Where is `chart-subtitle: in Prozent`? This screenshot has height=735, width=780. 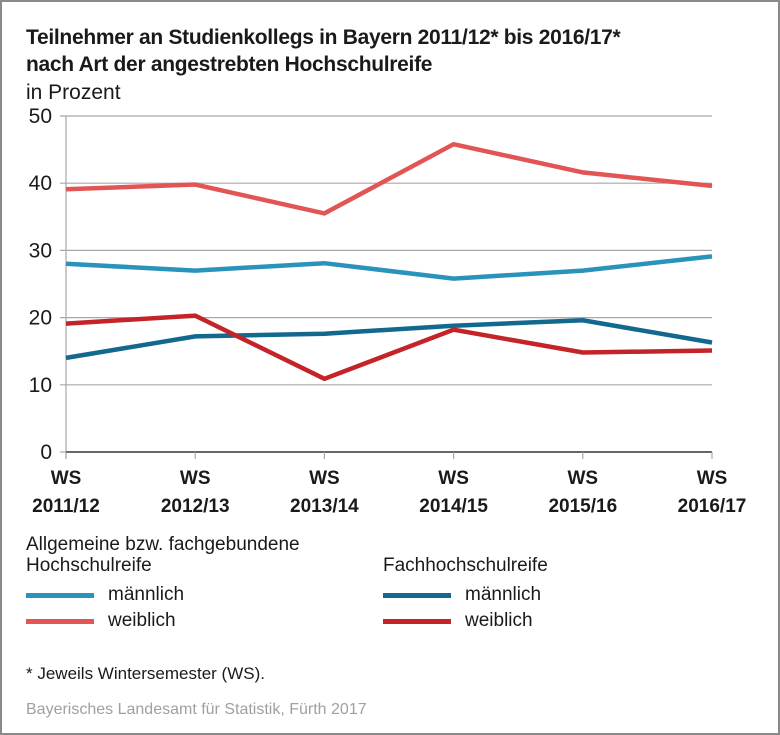 chart-subtitle: in Prozent is located at coordinates (73, 92).